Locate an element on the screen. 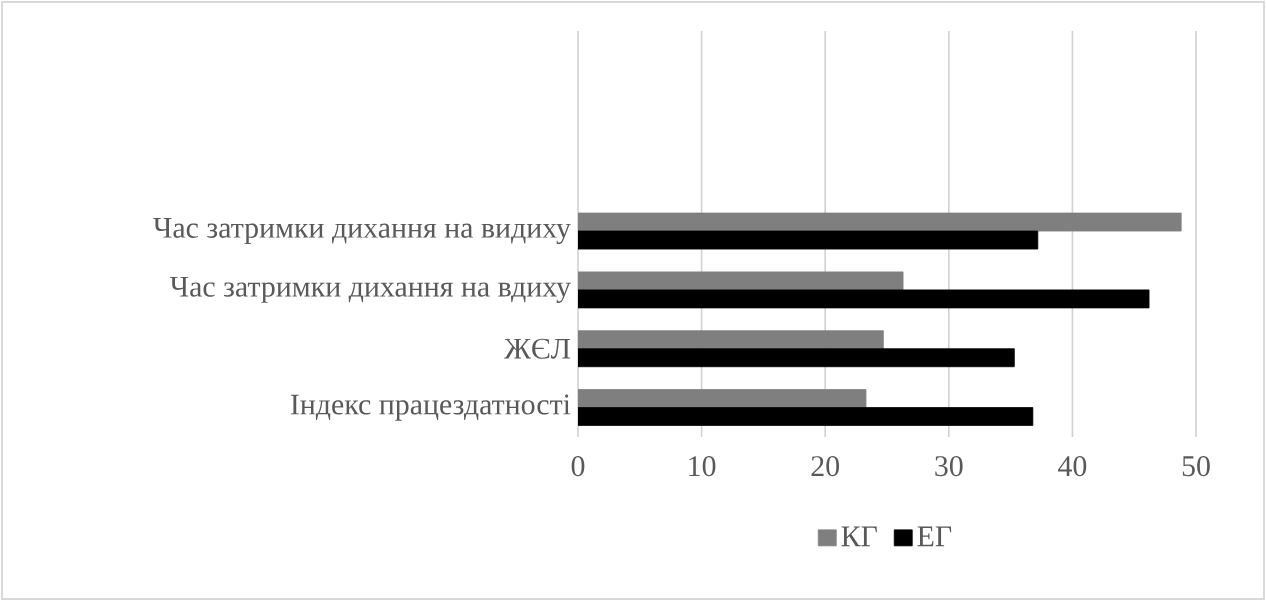  x-tick-label: 10 is located at coordinates (702, 466).